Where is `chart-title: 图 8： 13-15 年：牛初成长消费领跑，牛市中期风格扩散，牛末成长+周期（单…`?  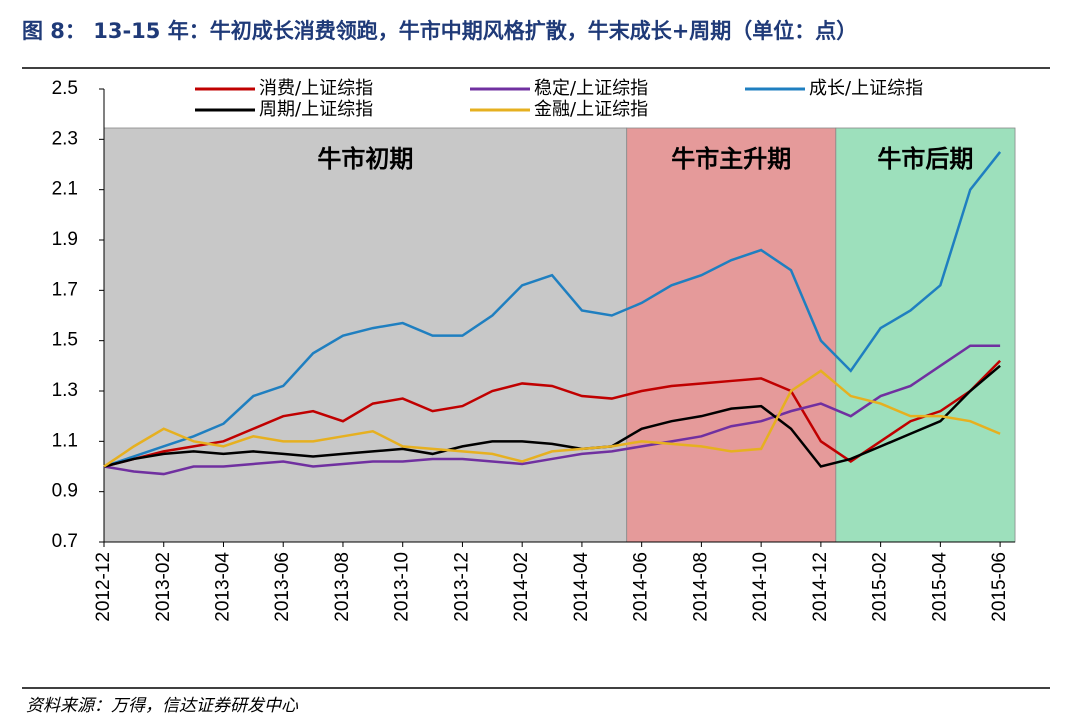
chart-title: 图 8： 13-15 年：牛初成长消费领跑，牛市中期风格扩散，牛末成长+周期（单… is located at coordinates (439, 31).